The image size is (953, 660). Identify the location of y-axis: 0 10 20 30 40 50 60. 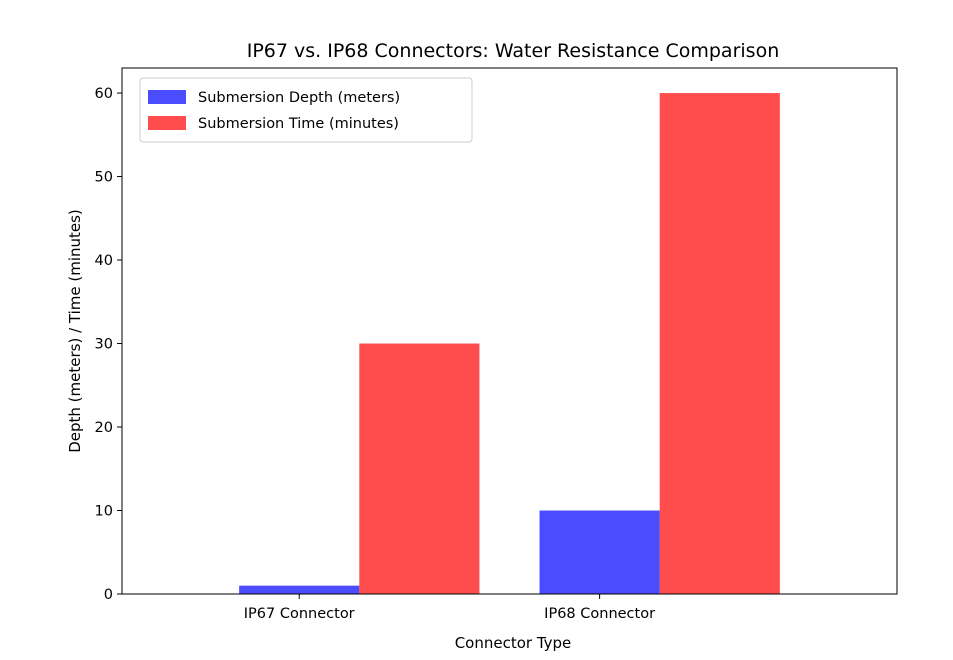
(108, 344).